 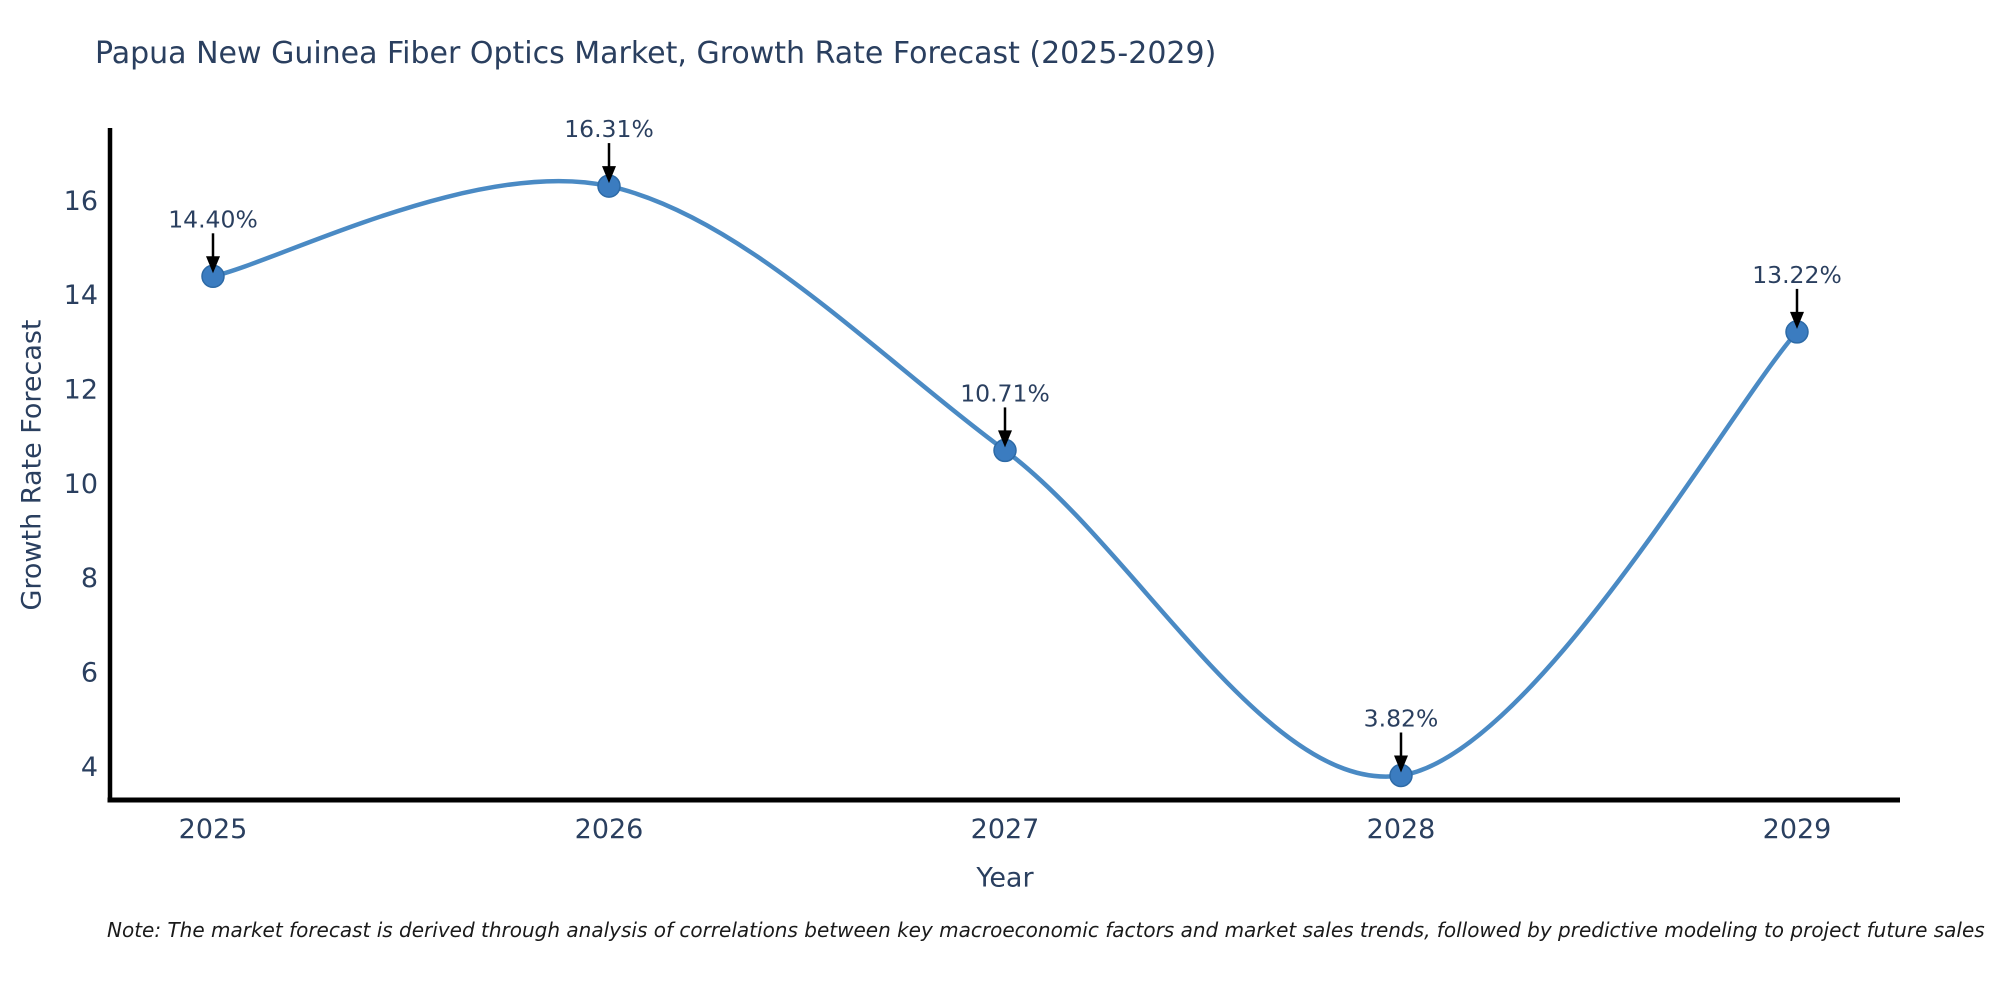 I want to click on x-tick-label: 2028, so click(x=1401, y=829).